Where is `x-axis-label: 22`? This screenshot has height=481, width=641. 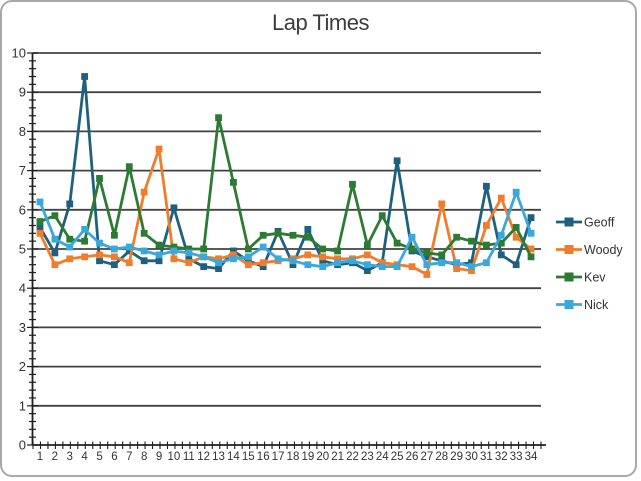 x-axis-label: 22 is located at coordinates (352, 457).